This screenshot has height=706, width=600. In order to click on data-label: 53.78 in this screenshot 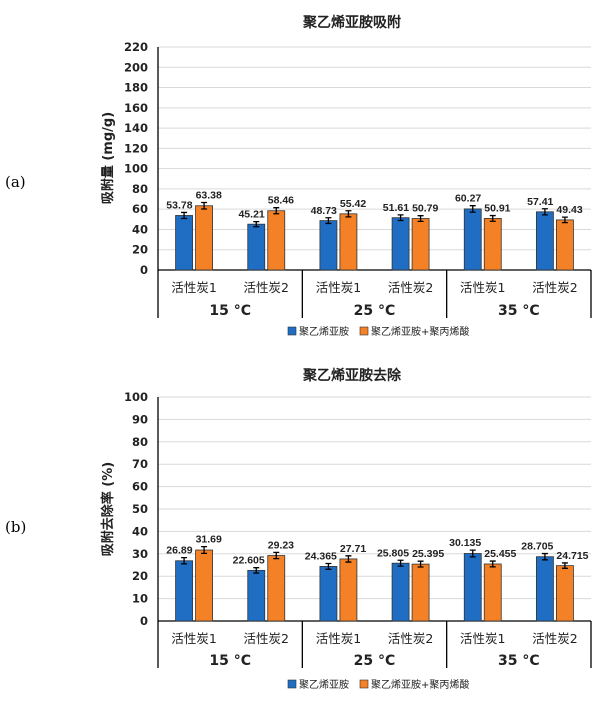, I will do `click(179, 205)`.